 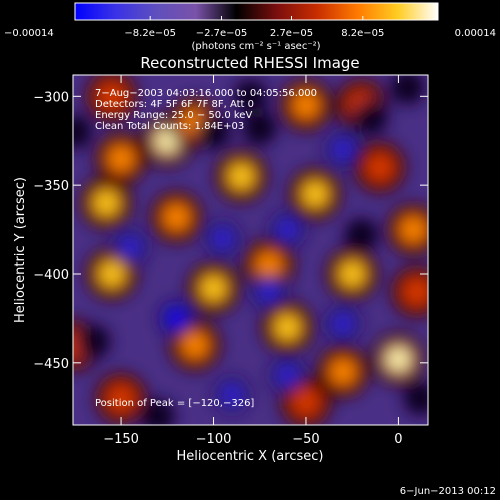 What do you see at coordinates (29, 33) in the screenshot?
I see `colorbar-tick-label: −0.00014` at bounding box center [29, 33].